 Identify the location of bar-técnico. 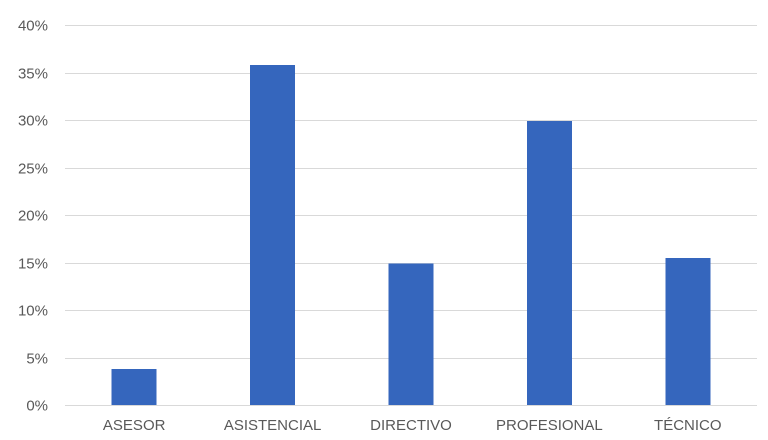
(688, 331).